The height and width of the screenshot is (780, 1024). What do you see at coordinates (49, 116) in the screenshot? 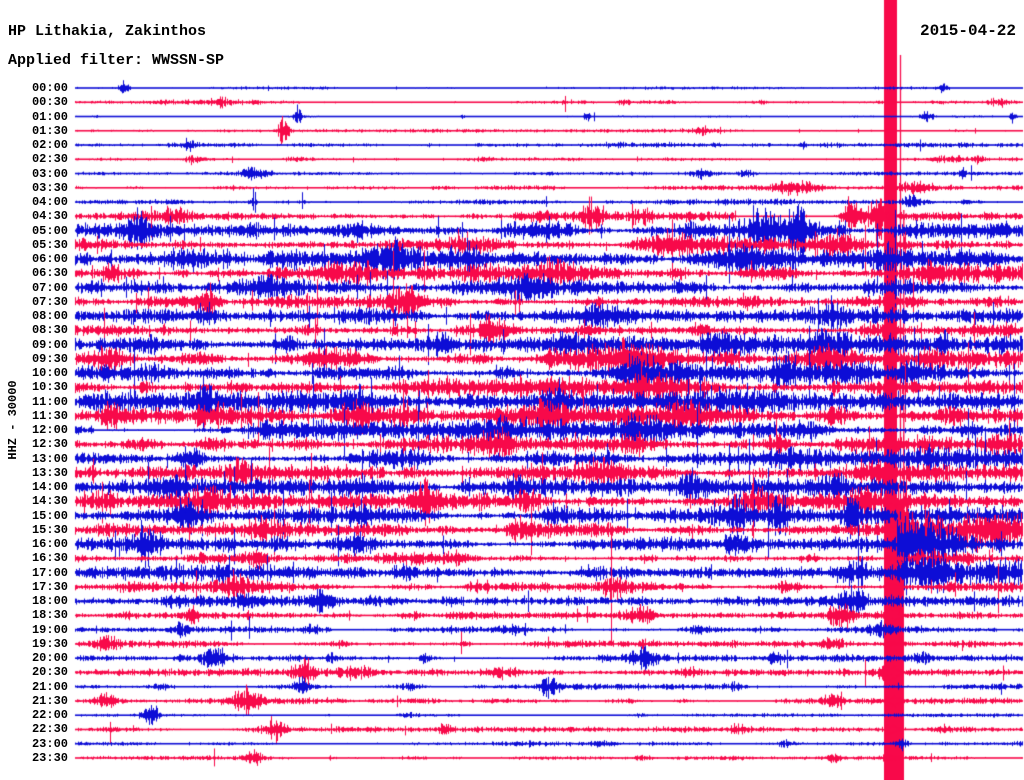
I see `trace-time-label: 01:00` at bounding box center [49, 116].